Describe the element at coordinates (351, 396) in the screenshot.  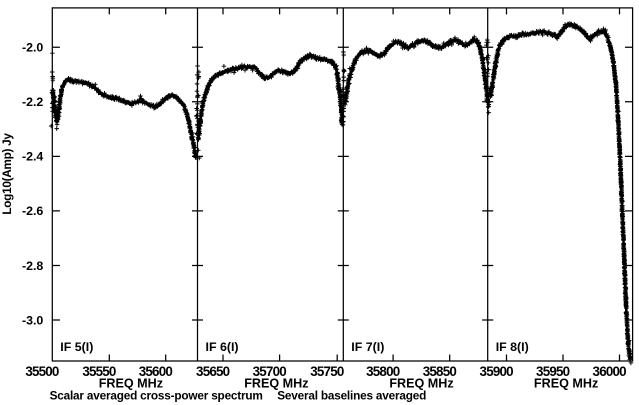
I see `svg-text: Several baselines averaged` at that location.